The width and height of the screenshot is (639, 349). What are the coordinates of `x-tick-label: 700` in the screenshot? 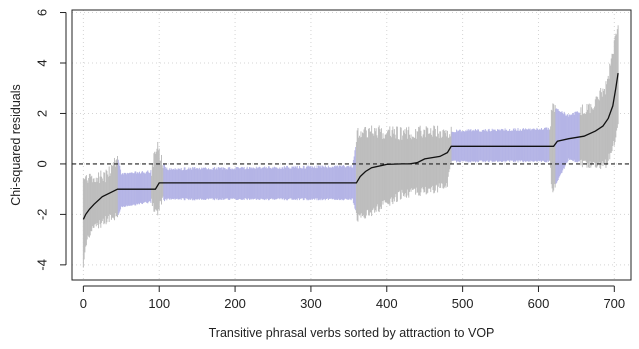 It's located at (614, 303).